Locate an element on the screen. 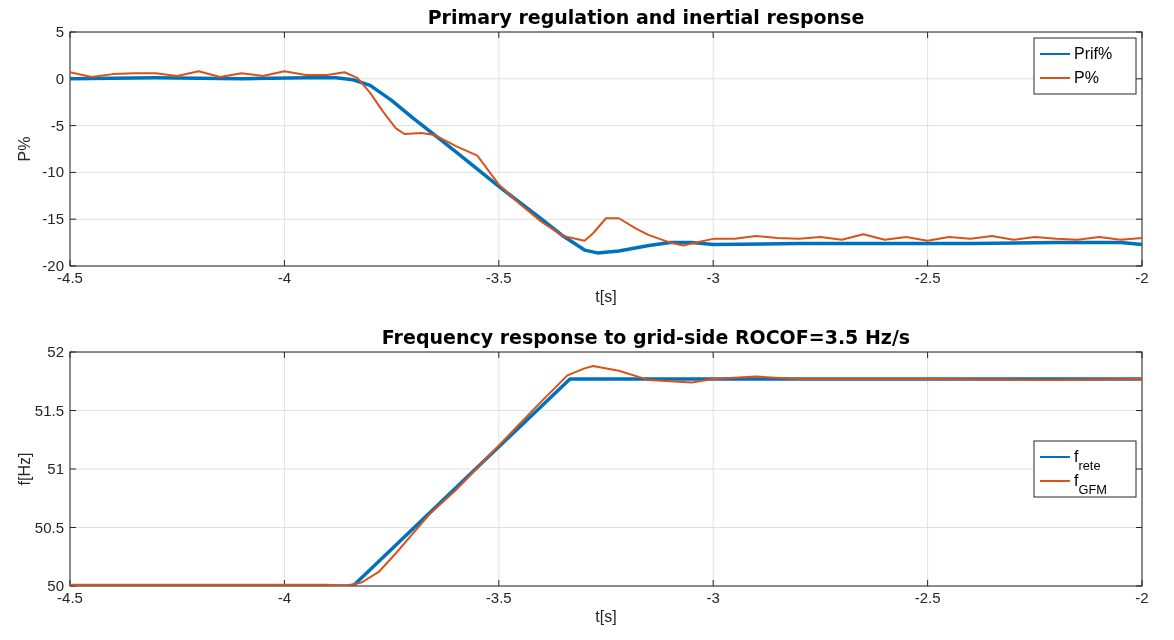 The width and height of the screenshot is (1174, 640). y-tick-label: 50 is located at coordinates (55, 585).